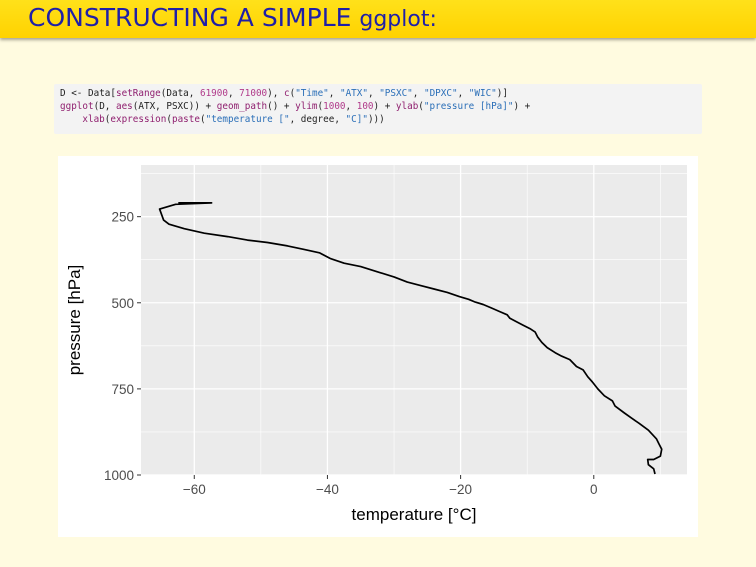  Describe the element at coordinates (468, 107) in the screenshot. I see `code-token: "pressure [hPa]"` at that location.